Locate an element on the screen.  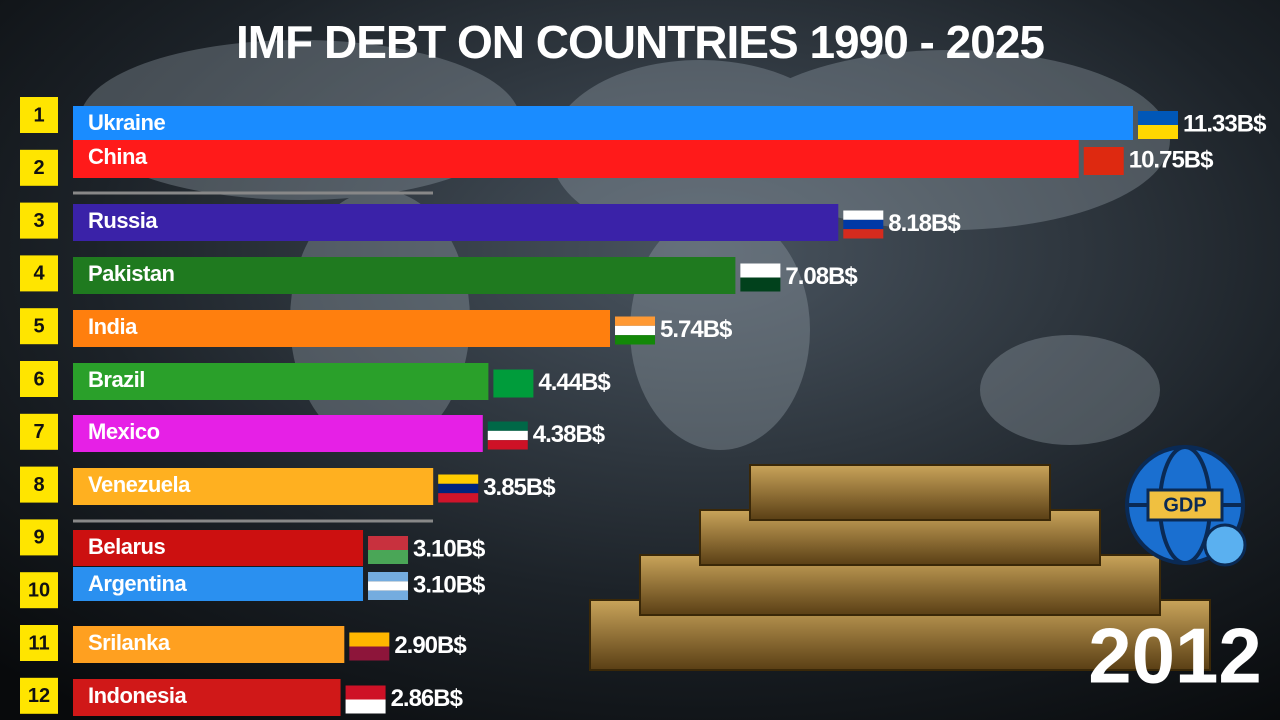
value-label: 4.44B$ is located at coordinates (574, 382).